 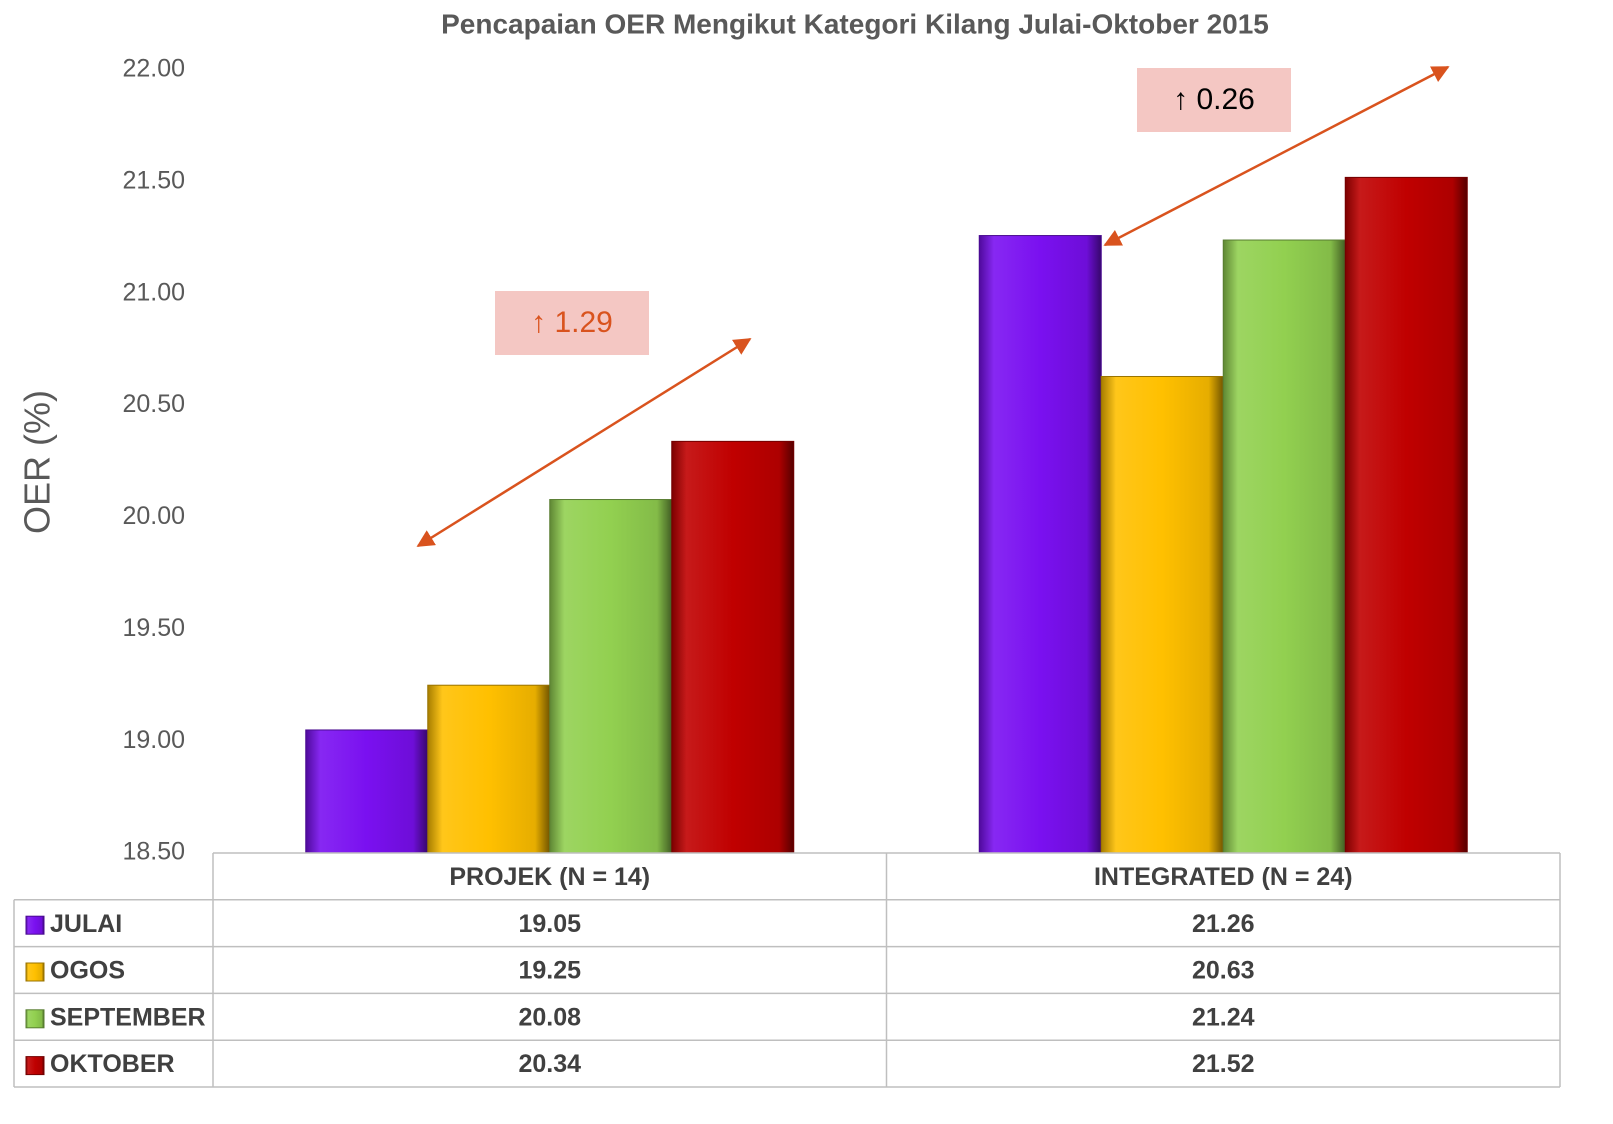 I want to click on y-tick-label: 20.00, so click(x=153, y=516).